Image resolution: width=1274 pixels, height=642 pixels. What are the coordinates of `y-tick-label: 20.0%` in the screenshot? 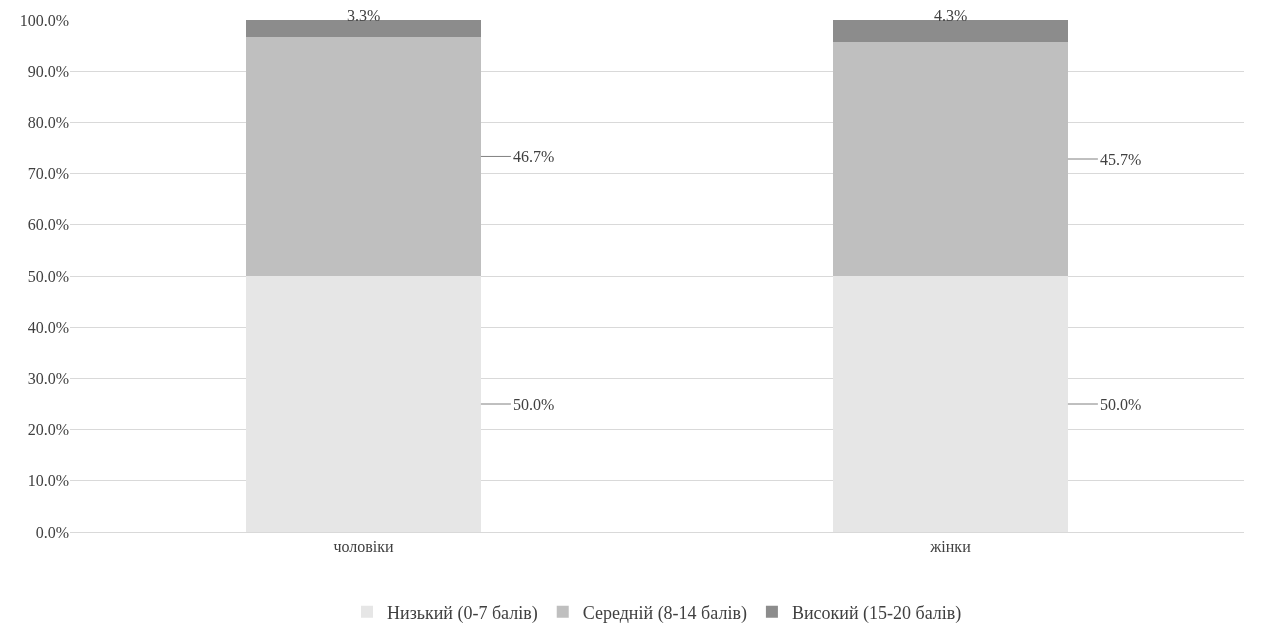 It's located at (48, 430).